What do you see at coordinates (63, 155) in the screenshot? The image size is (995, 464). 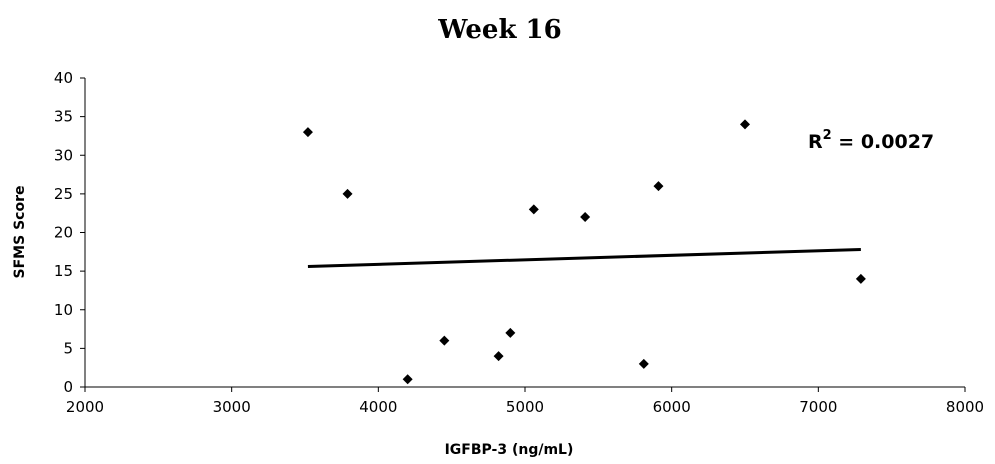 I see `y-tick-label: 30` at bounding box center [63, 155].